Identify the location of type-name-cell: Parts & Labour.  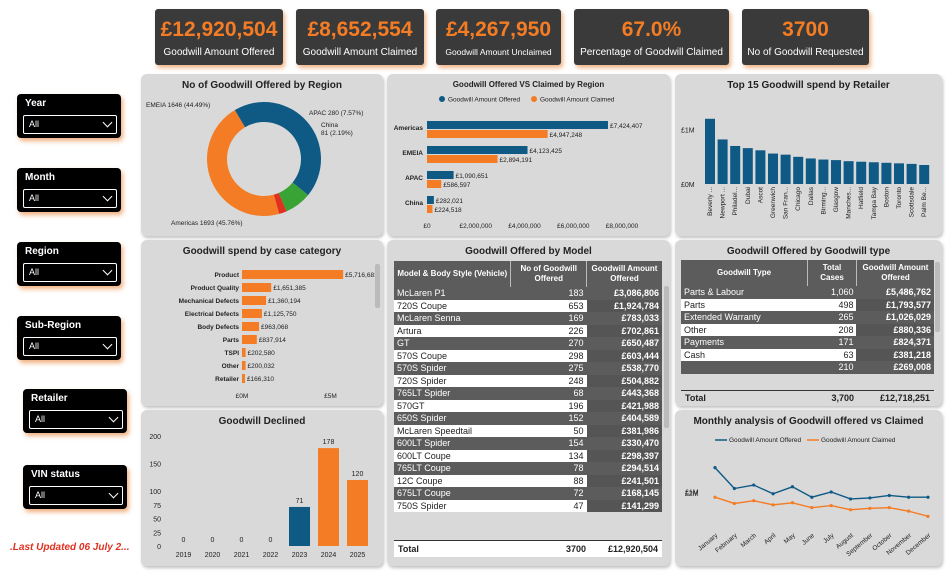
(744, 292).